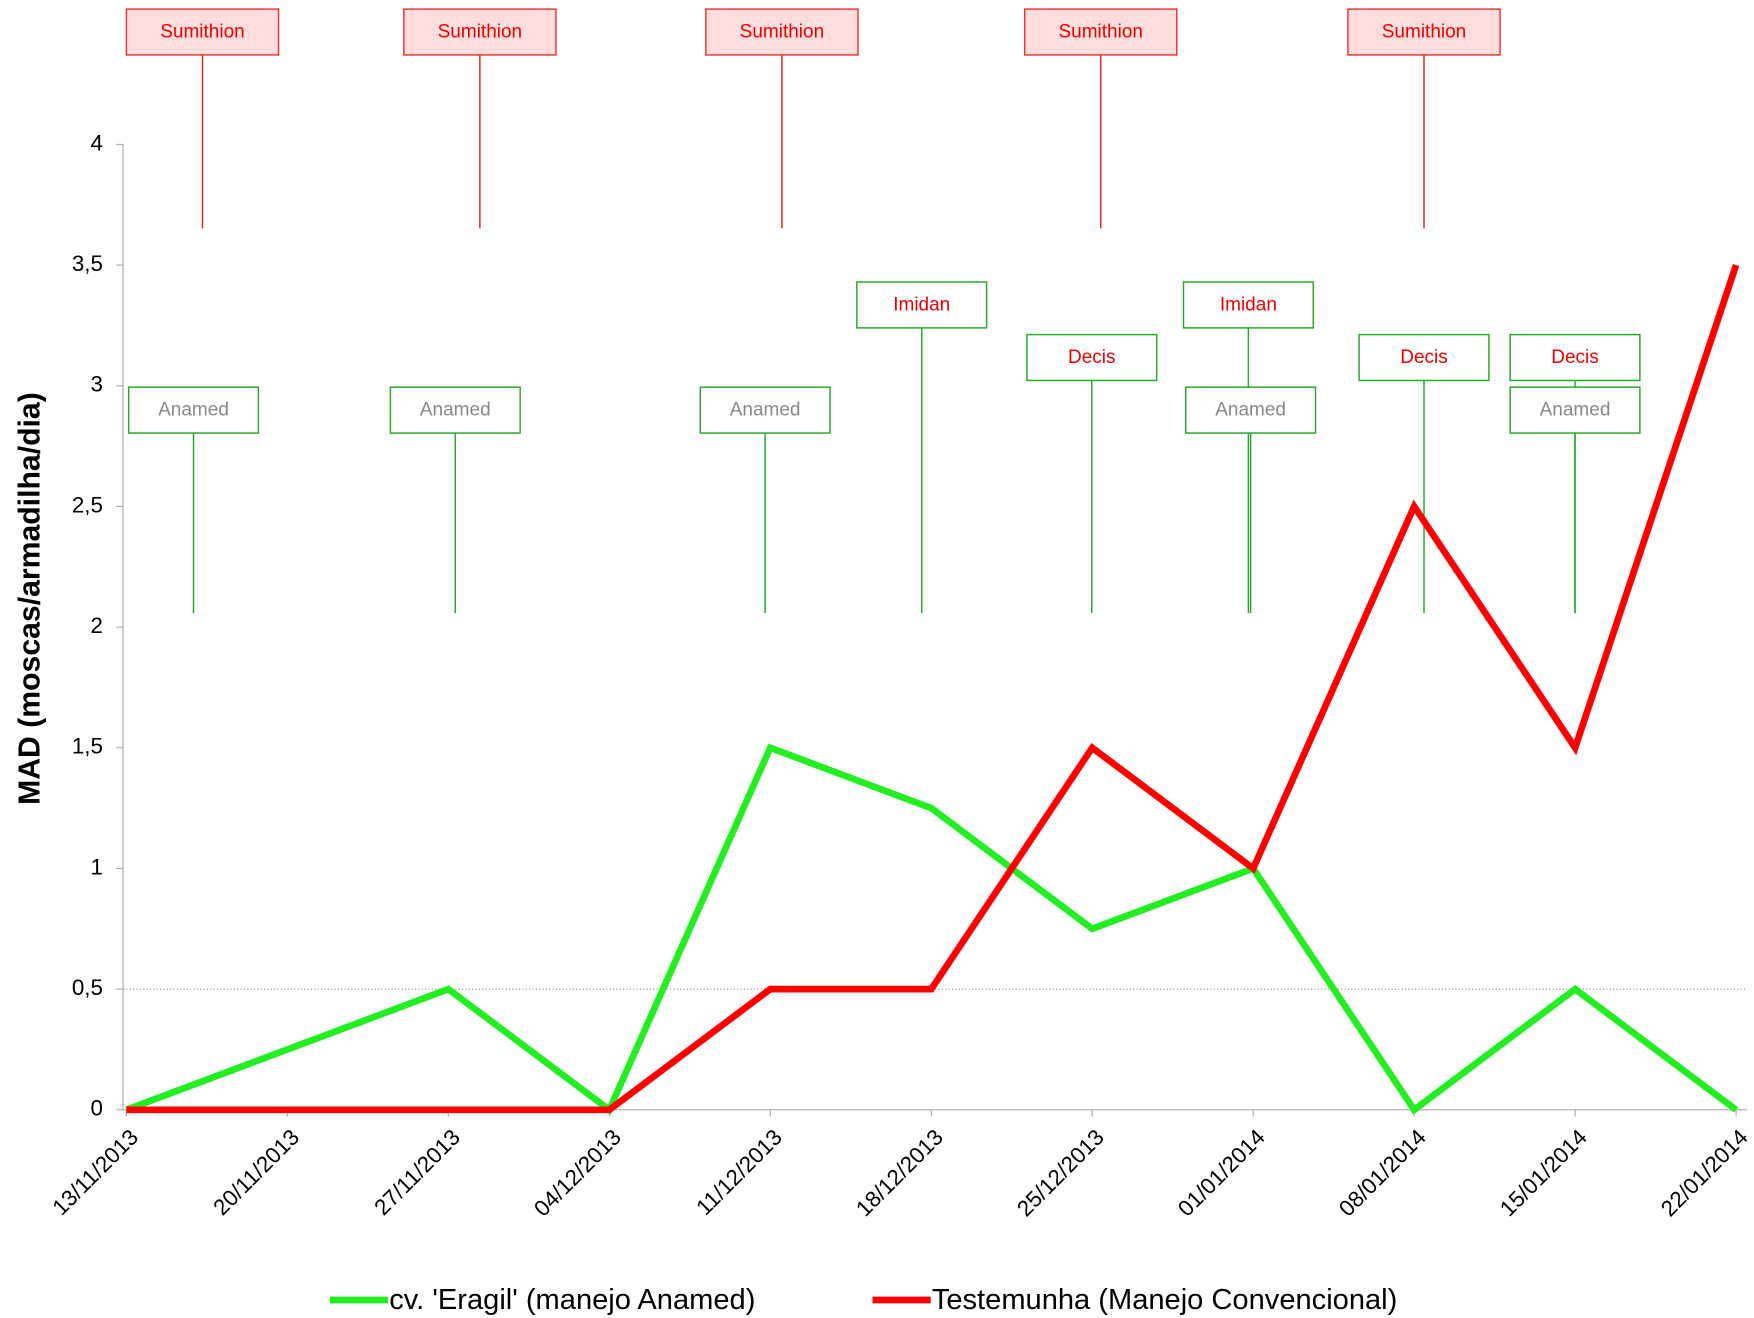  What do you see at coordinates (95, 1172) in the screenshot?
I see `x-tick-label: 13/11/2013` at bounding box center [95, 1172].